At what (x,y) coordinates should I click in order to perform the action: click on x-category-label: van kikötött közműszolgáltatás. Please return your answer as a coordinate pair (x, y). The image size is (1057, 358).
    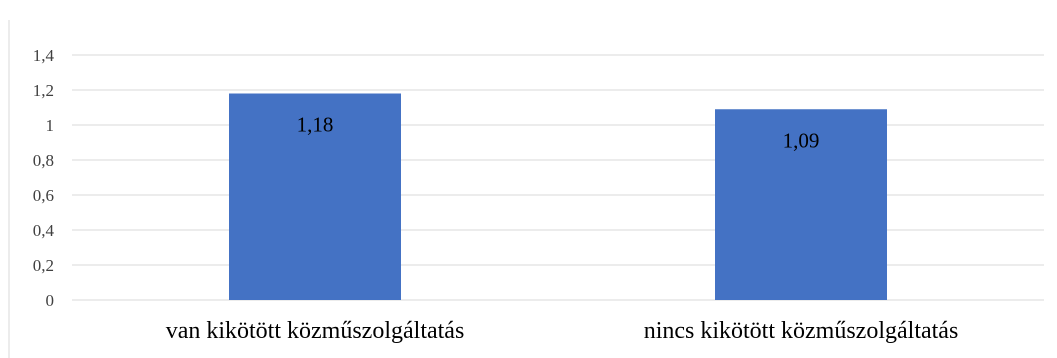
    Looking at the image, I should click on (315, 331).